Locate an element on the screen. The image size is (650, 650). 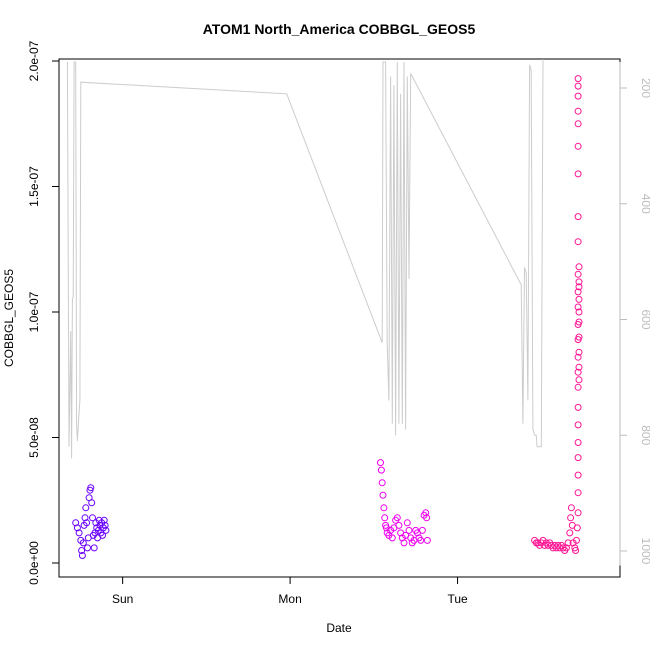
y-tick-label: 0.0e+00 is located at coordinates (34, 563).